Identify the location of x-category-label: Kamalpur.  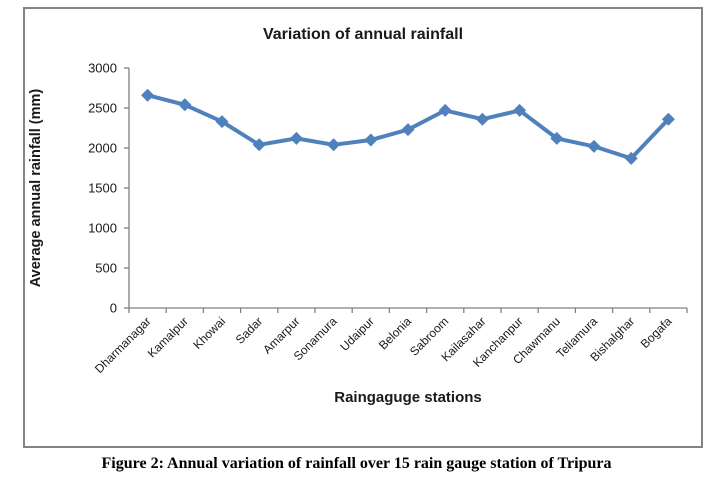
(168, 337).